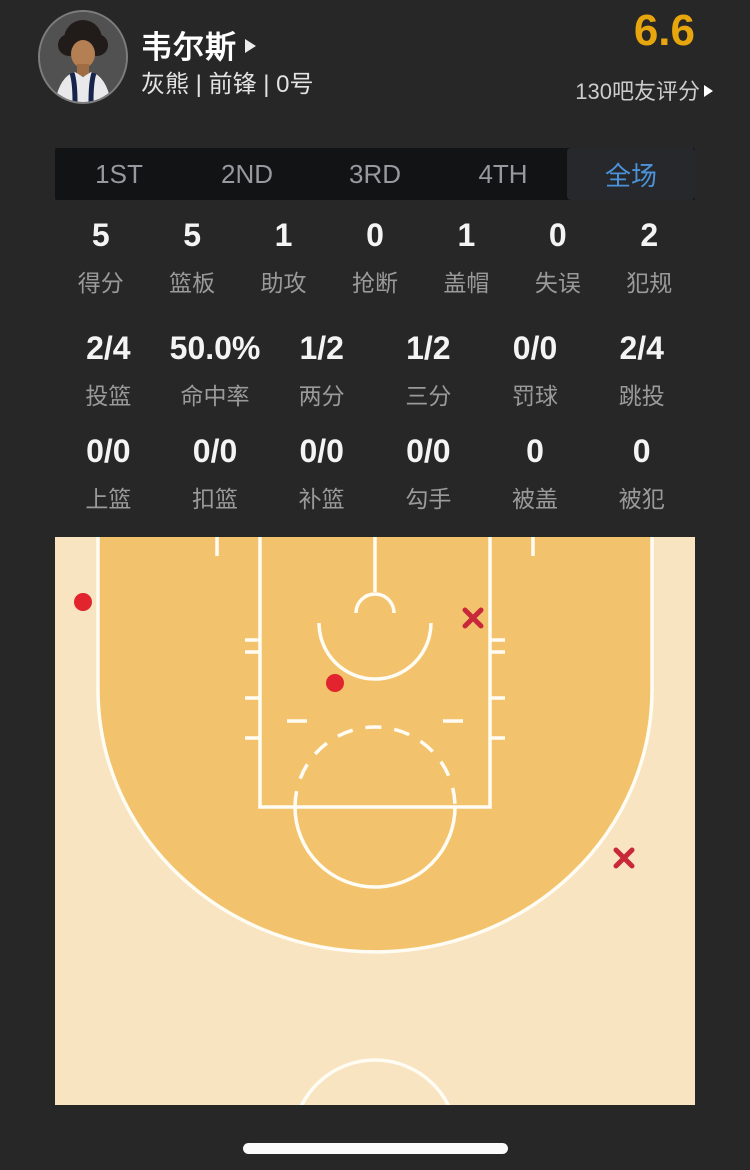 This screenshot has width=750, height=1170. Describe the element at coordinates (246, 173) in the screenshot. I see `tab-2nd: 2ND` at that location.